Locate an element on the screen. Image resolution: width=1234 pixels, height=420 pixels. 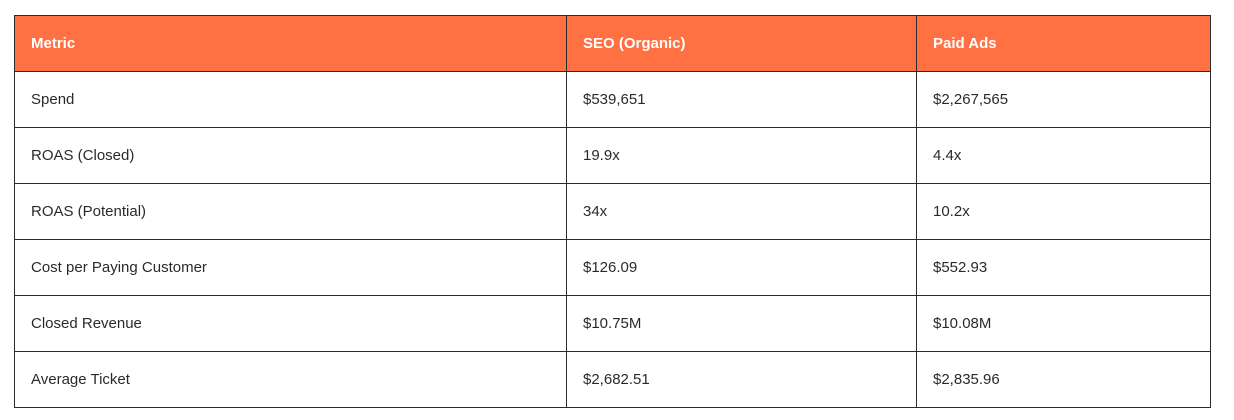
table-row: Spend $539,651 $2,267,565 is located at coordinates (612, 99).